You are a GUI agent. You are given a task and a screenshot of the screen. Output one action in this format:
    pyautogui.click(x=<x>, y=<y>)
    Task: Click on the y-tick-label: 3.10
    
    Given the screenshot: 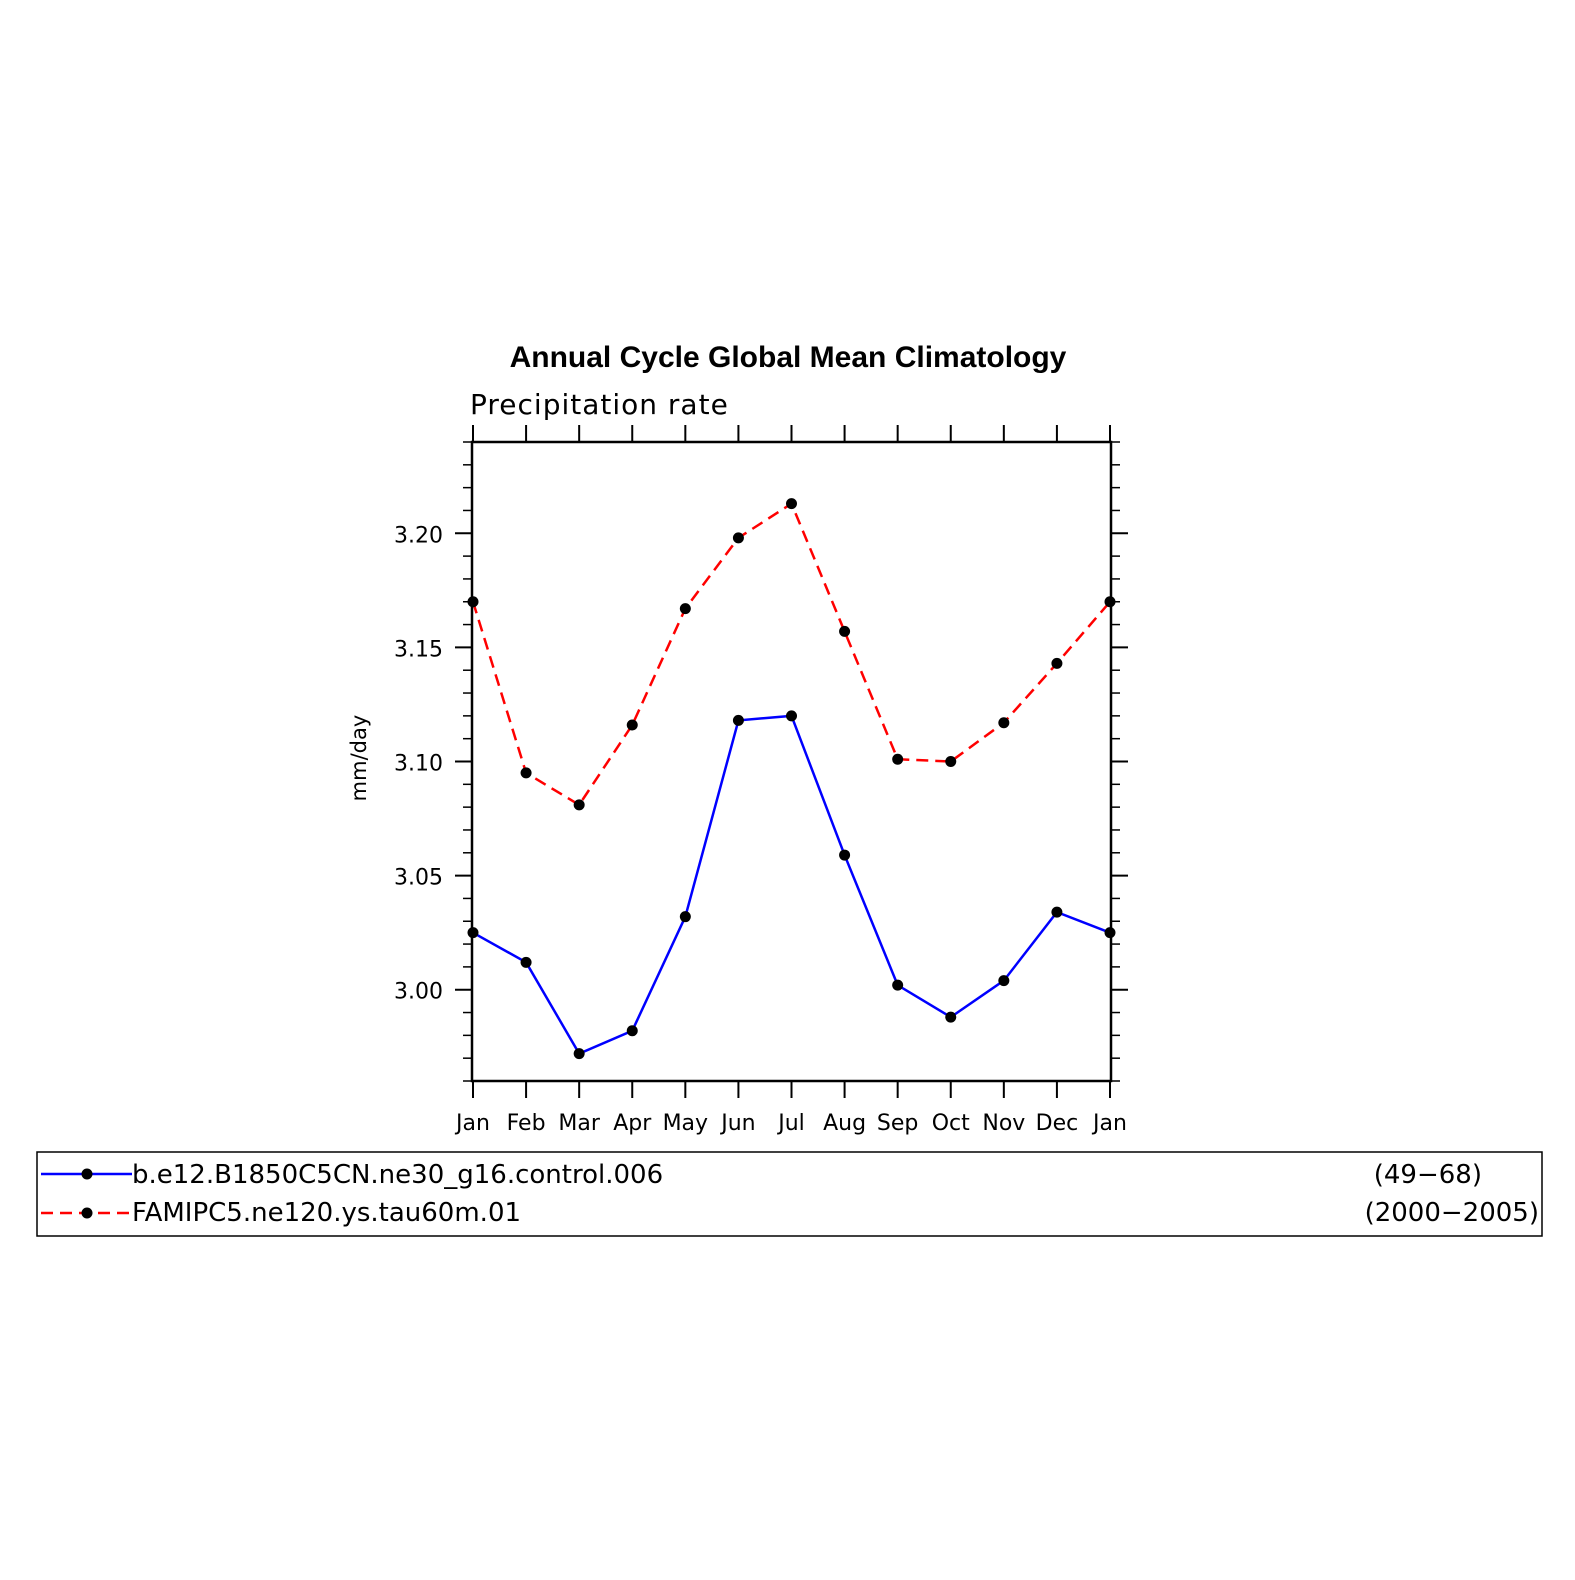 What is the action you would take?
    pyautogui.click(x=418, y=764)
    